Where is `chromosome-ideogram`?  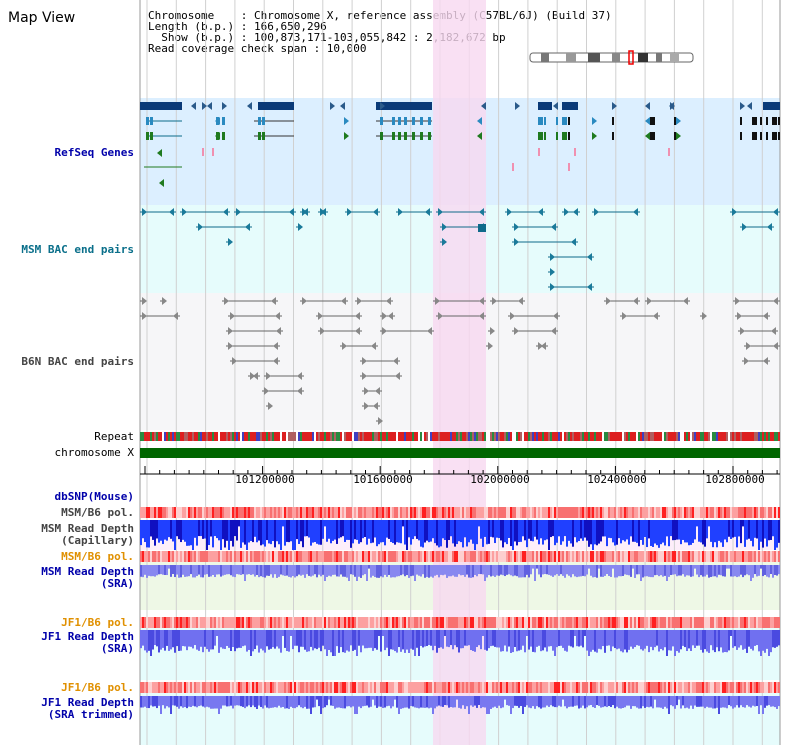
chromosome-ideogram is located at coordinates (611, 57).